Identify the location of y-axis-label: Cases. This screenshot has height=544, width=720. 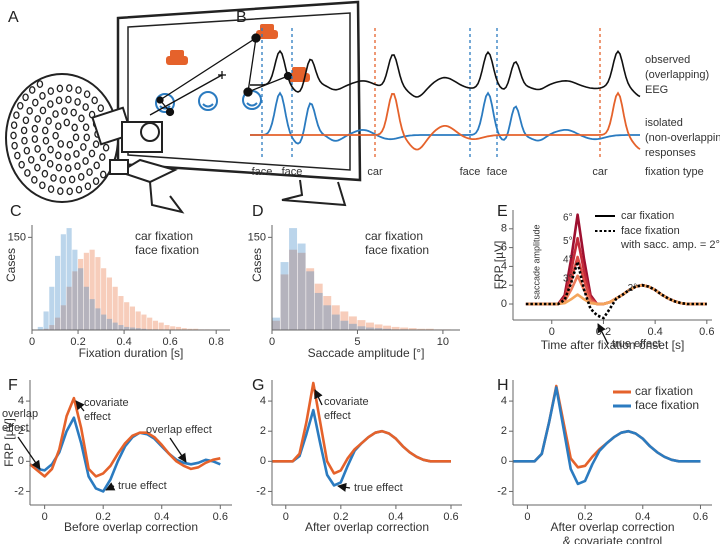
(257, 265).